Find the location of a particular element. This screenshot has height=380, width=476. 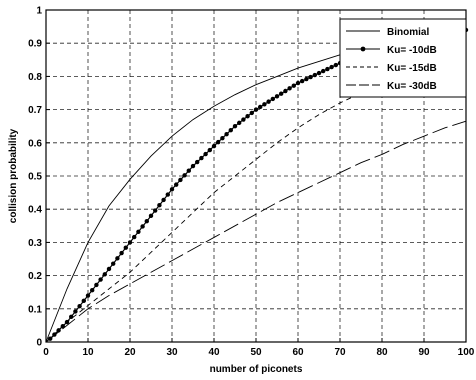

x-tick-label: 90 is located at coordinates (424, 352).